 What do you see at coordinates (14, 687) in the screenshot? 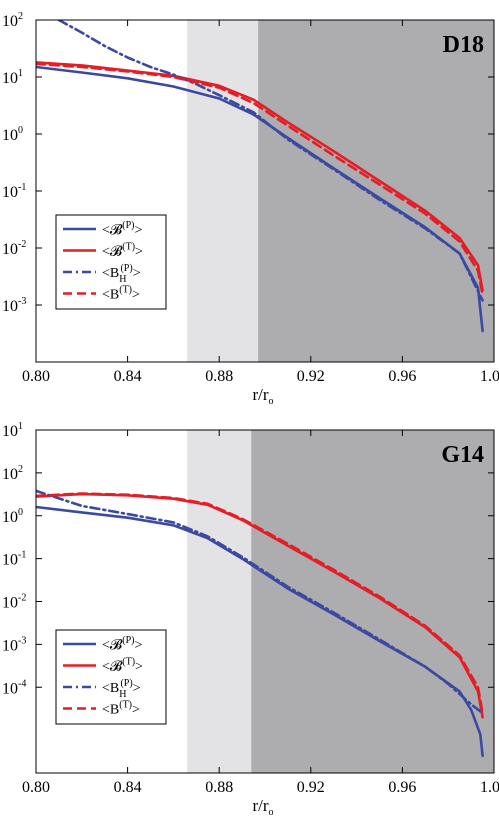
I see `y-tick-label: 10⁻⁴` at bounding box center [14, 687].